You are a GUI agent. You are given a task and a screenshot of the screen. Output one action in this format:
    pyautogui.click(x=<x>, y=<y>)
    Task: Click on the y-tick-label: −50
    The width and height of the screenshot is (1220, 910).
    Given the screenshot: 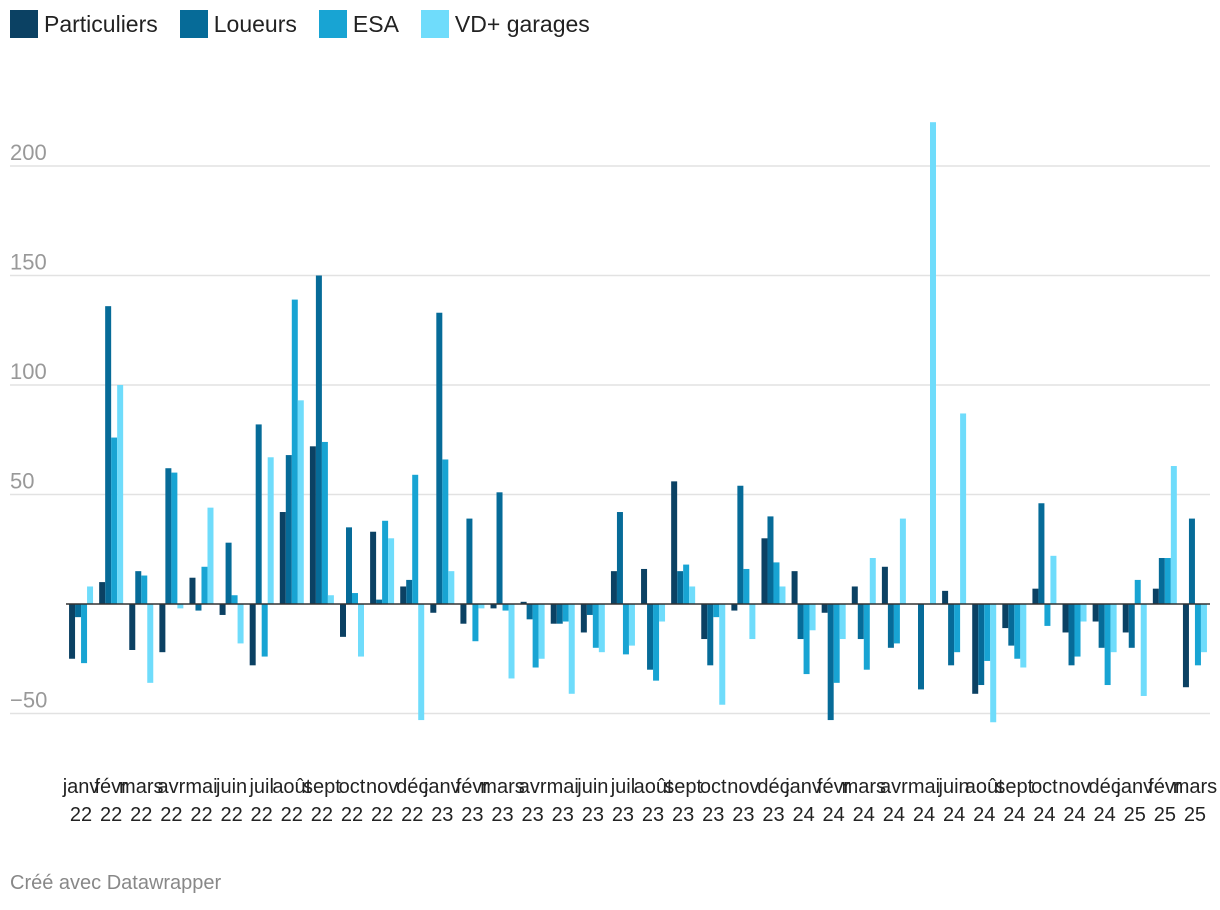 What is the action you would take?
    pyautogui.click(x=28, y=700)
    